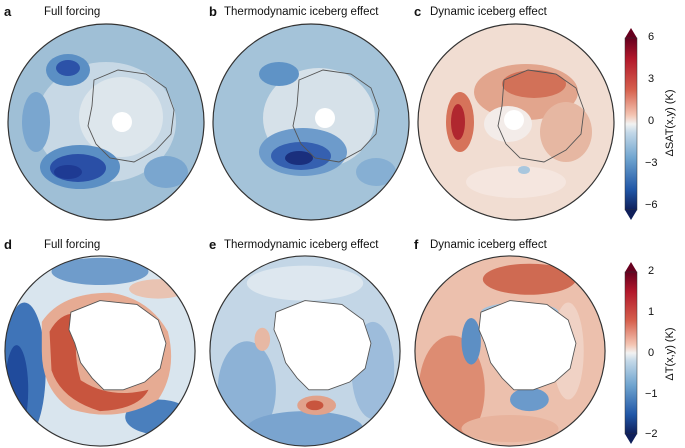 This screenshot has height=448, width=685. I want to click on colorbar-top-tick-m6: −6, so click(651, 205).